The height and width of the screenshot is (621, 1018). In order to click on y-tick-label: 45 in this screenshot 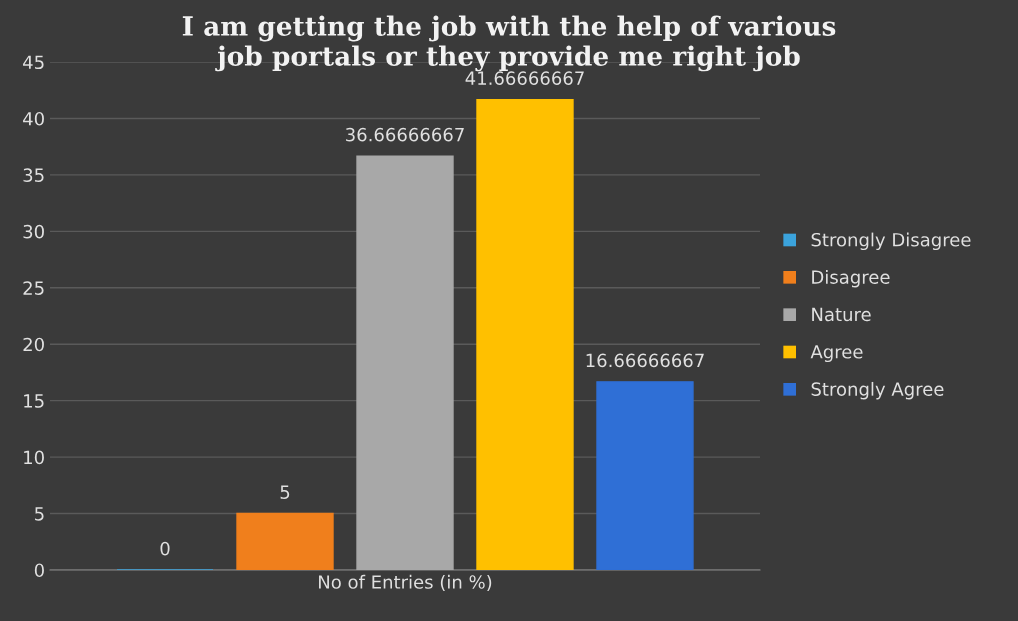, I will do `click(33, 62)`.